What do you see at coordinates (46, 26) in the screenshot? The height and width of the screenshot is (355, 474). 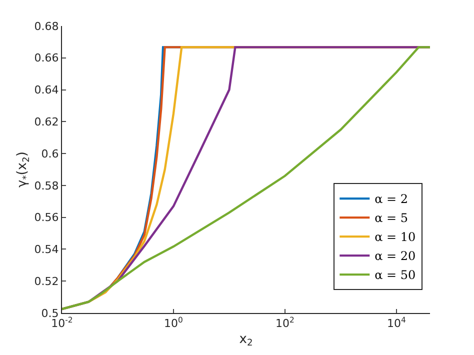 I see `y-tick-label: 0.68` at bounding box center [46, 26].